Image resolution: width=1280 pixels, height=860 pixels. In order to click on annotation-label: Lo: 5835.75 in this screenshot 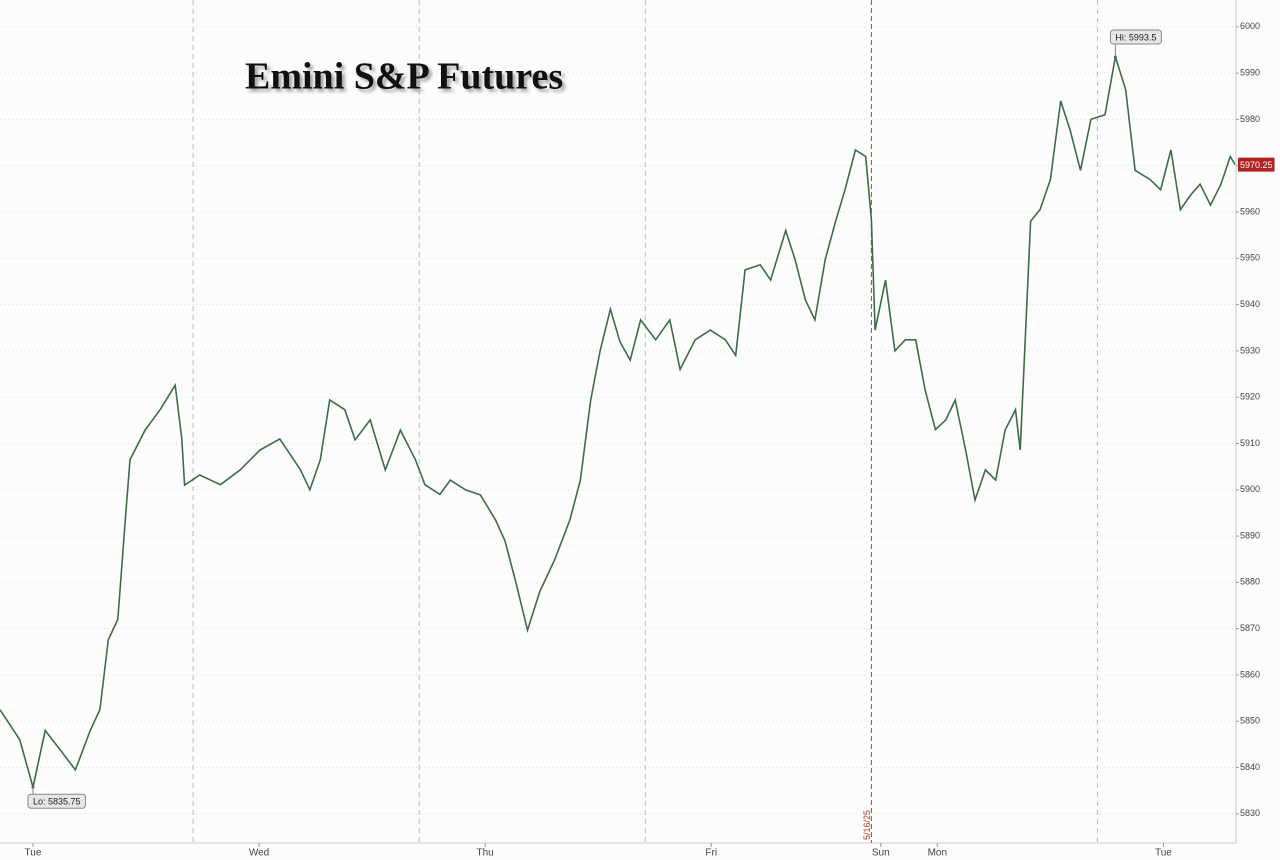, I will do `click(57, 802)`.